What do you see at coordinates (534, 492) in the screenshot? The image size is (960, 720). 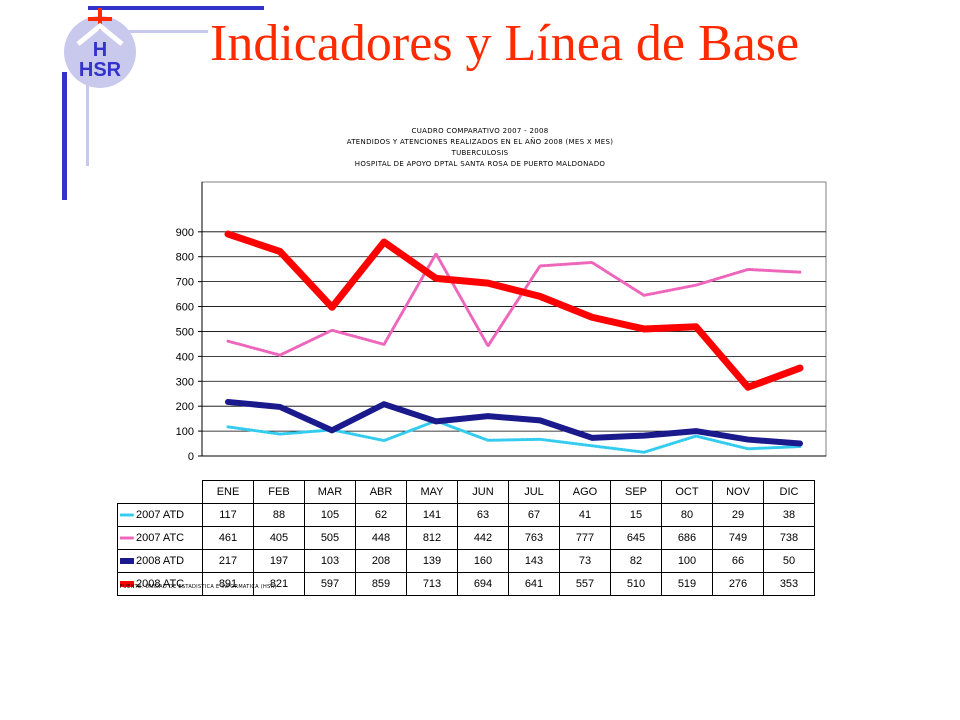 I see `x-category-label: JUL` at bounding box center [534, 492].